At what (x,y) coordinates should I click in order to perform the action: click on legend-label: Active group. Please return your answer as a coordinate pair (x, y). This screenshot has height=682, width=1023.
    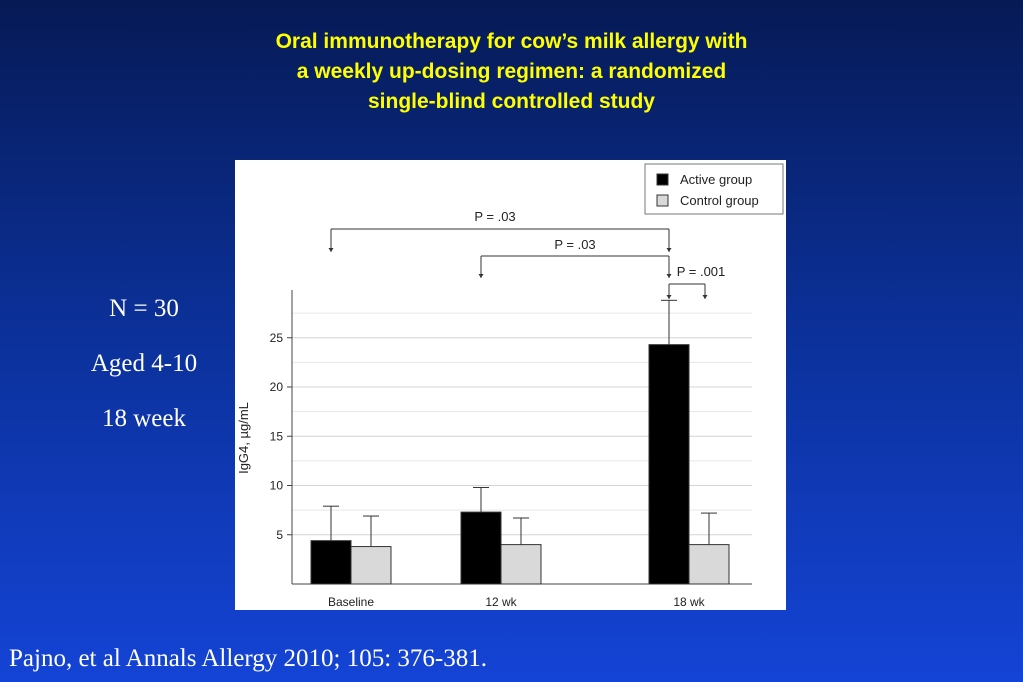
    Looking at the image, I should click on (716, 179).